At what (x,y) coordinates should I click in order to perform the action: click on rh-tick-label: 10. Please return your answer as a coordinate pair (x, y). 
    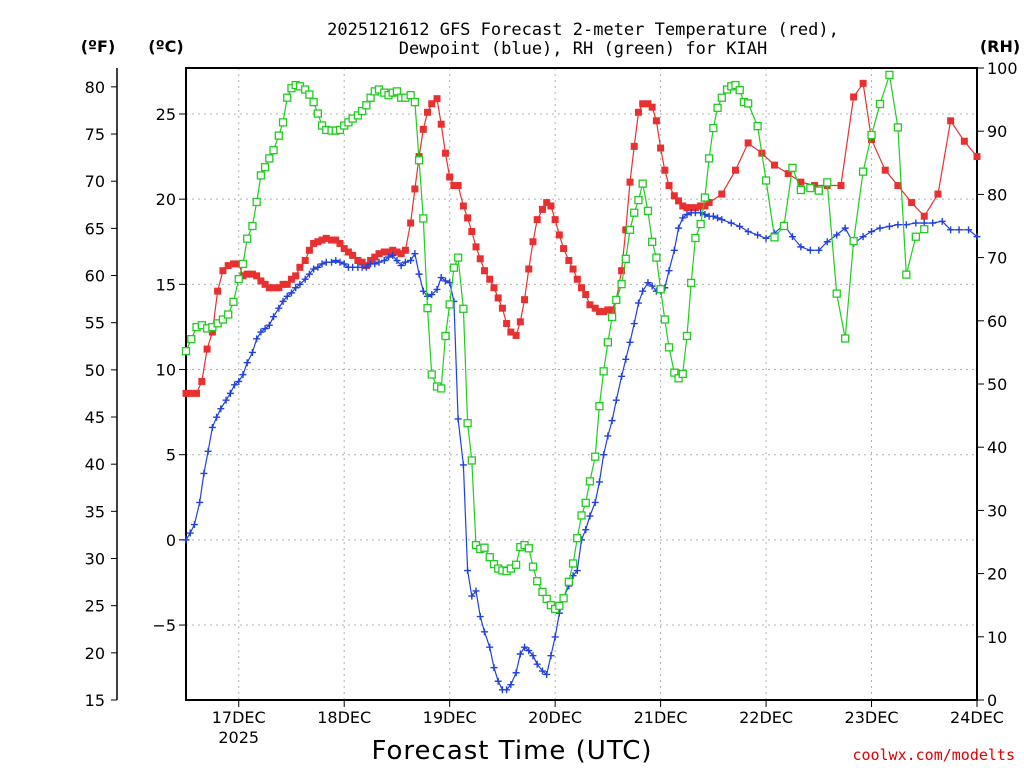
    Looking at the image, I should click on (997, 637).